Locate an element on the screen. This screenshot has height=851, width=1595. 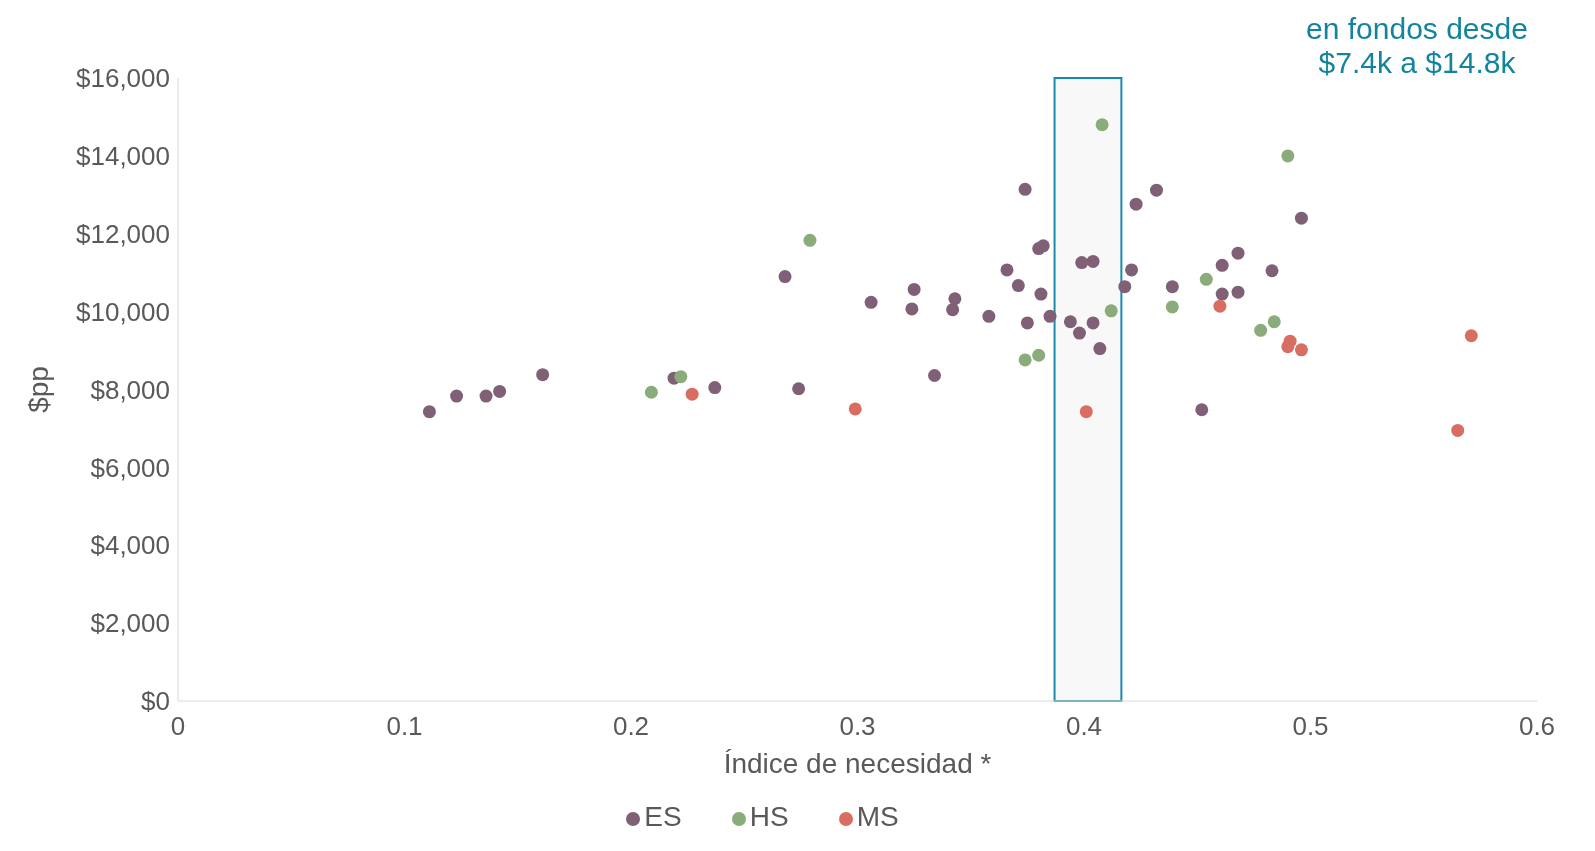
x-tick-label: 0.2 is located at coordinates (631, 726).